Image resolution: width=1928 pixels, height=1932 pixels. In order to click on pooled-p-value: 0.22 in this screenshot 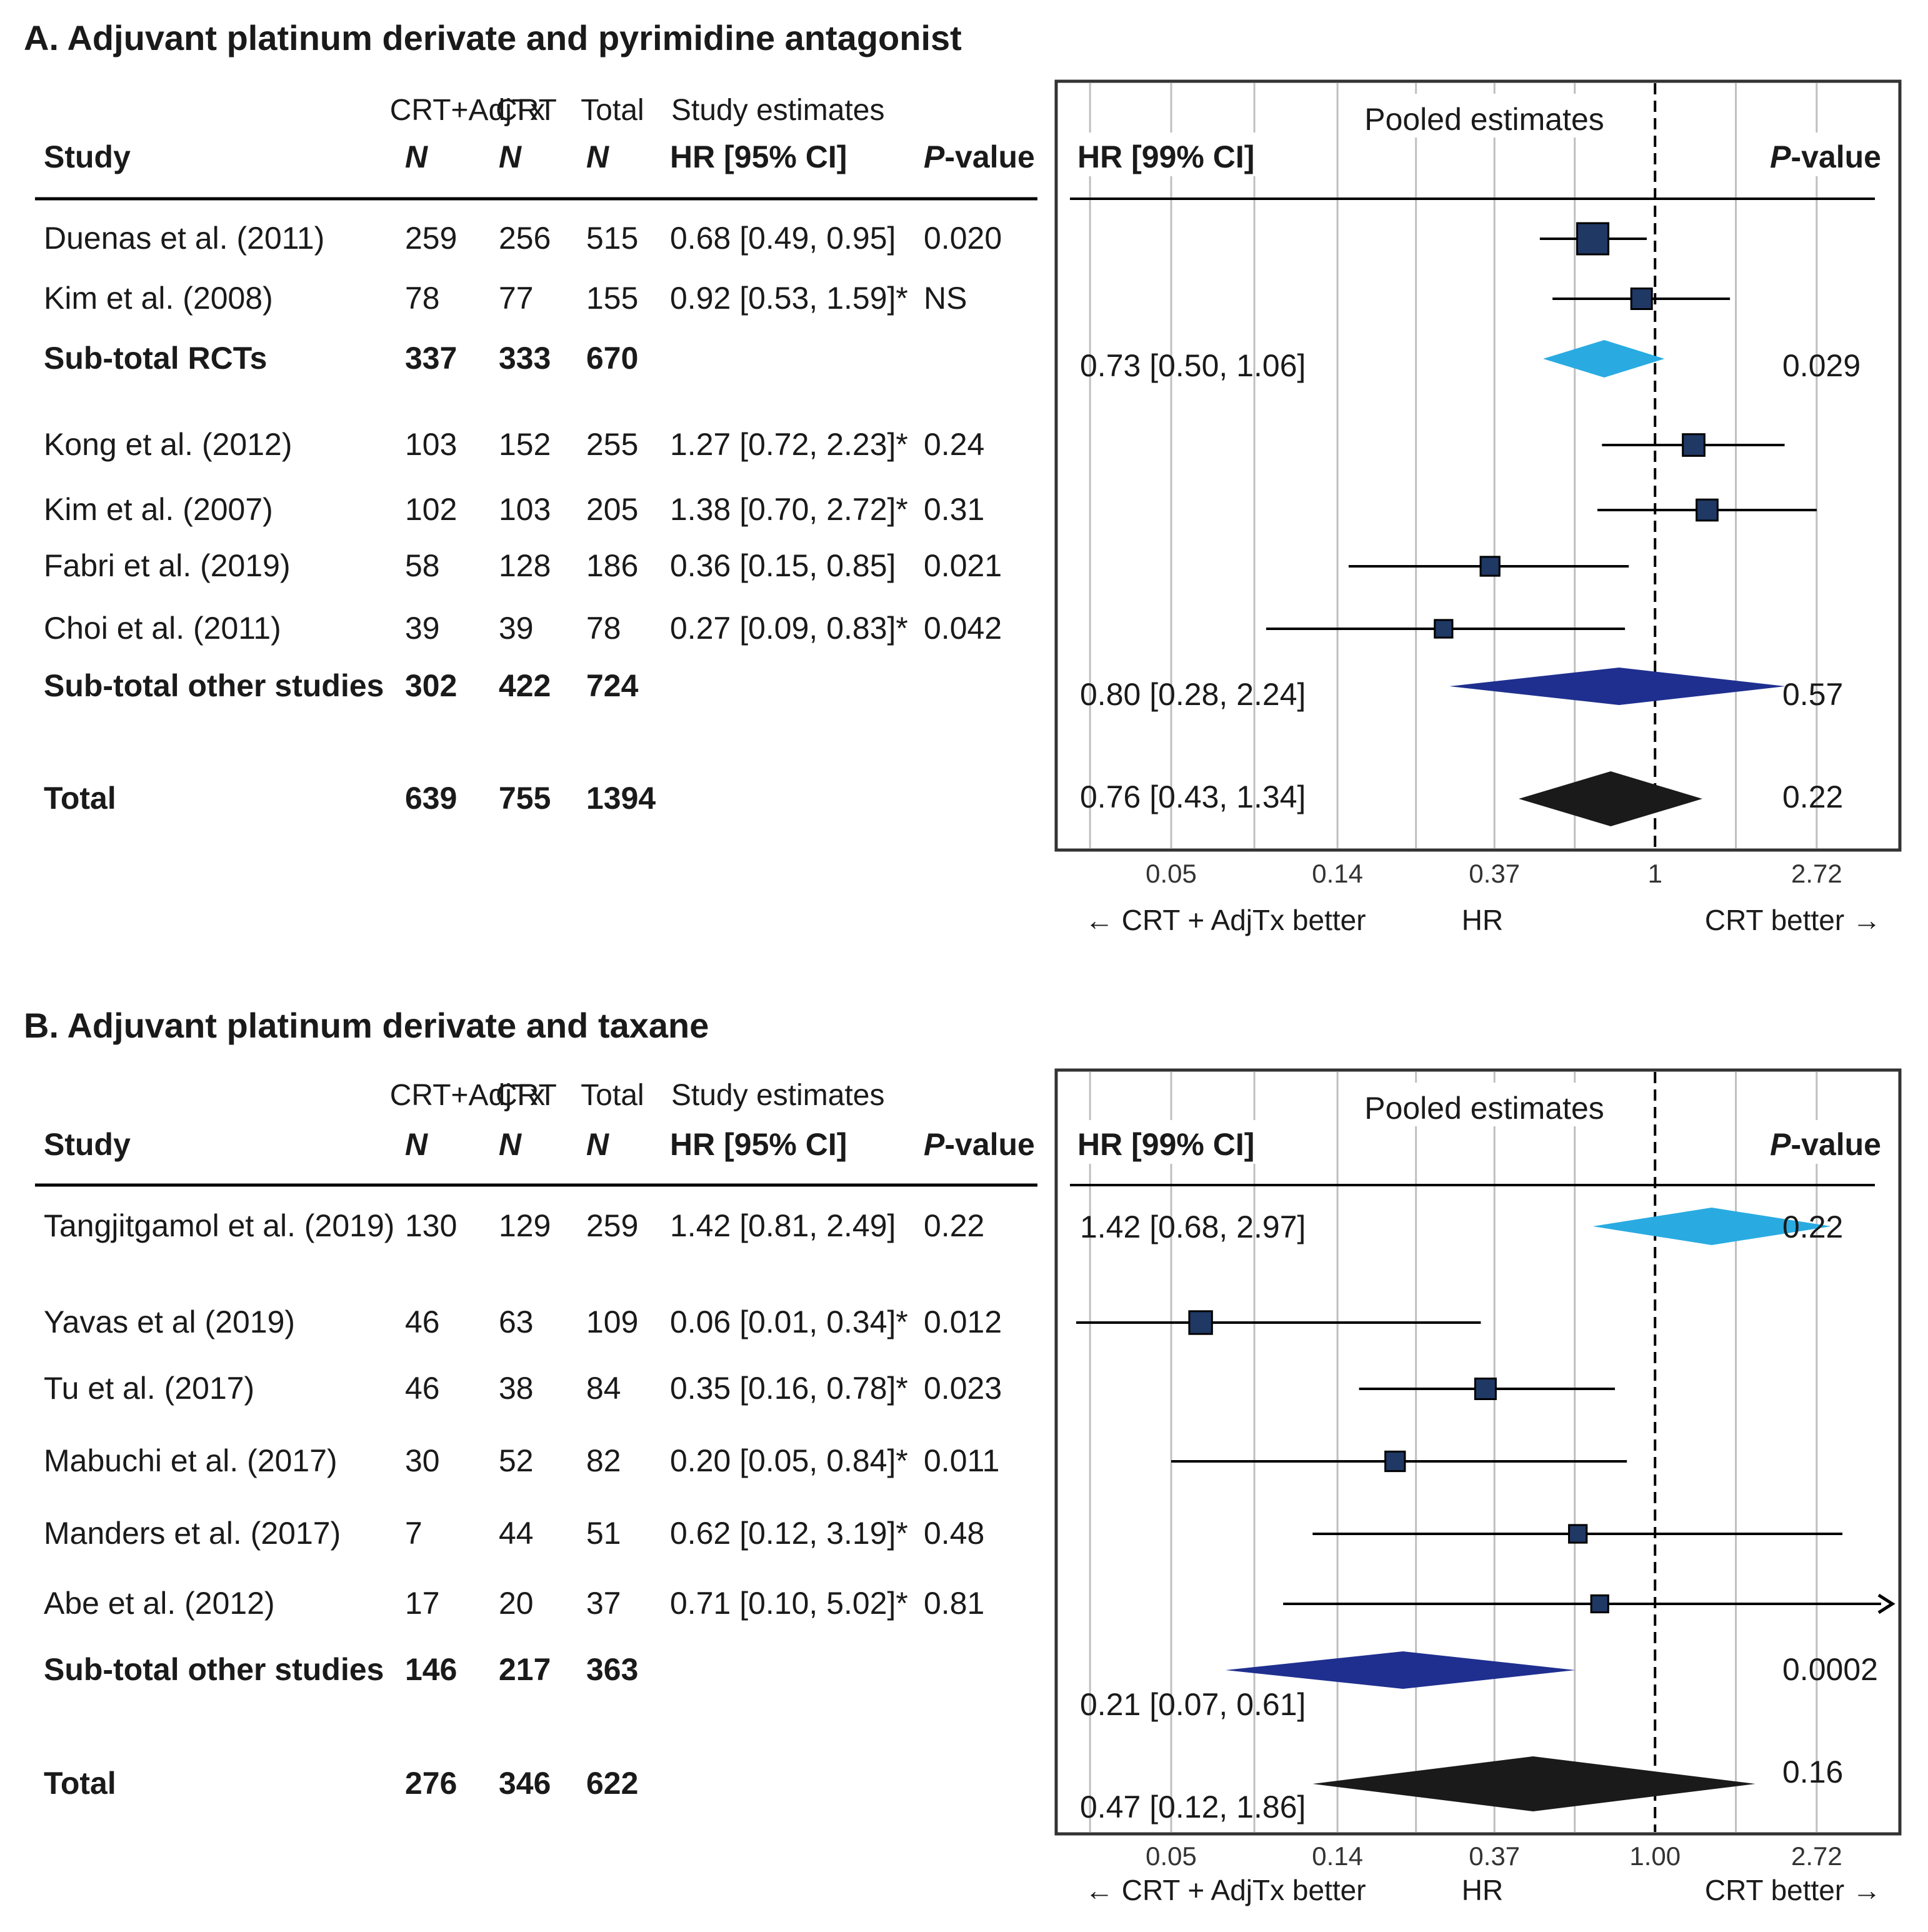, I will do `click(1812, 1226)`.